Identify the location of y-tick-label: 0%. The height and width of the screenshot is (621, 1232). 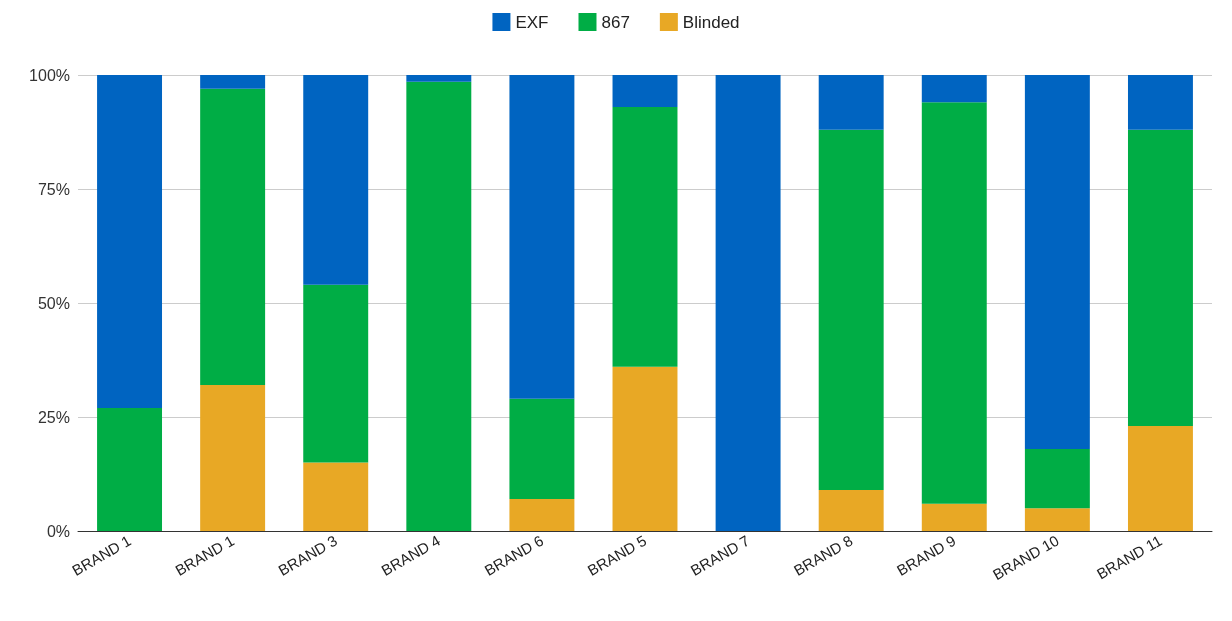
(58, 531).